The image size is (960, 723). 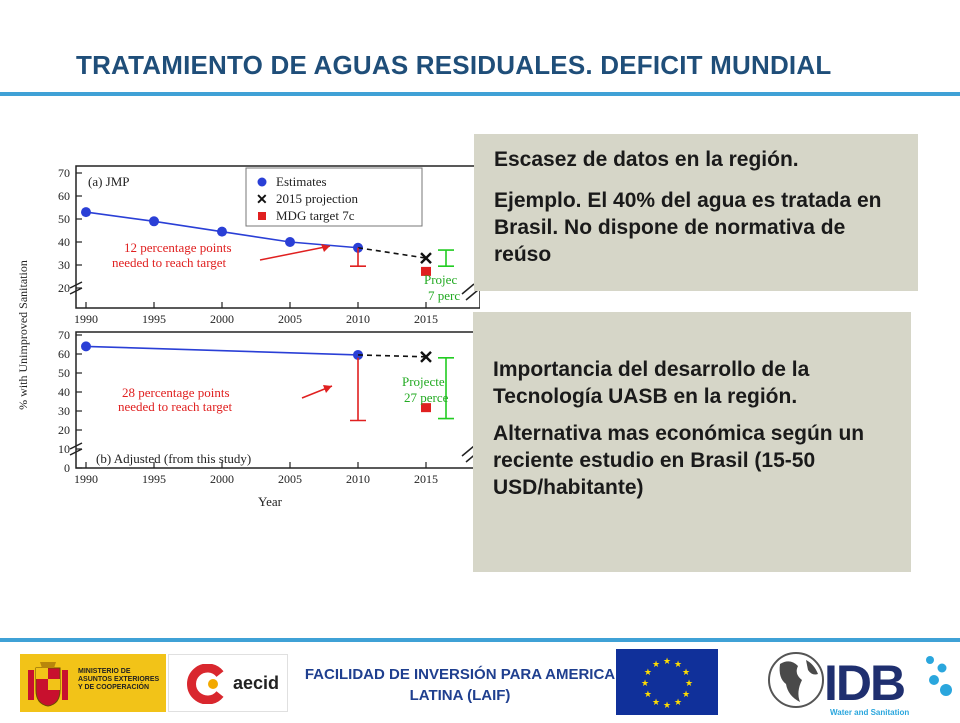 What do you see at coordinates (440, 279) in the screenshot?
I see `panel-a-projection-label-1: Projec` at bounding box center [440, 279].